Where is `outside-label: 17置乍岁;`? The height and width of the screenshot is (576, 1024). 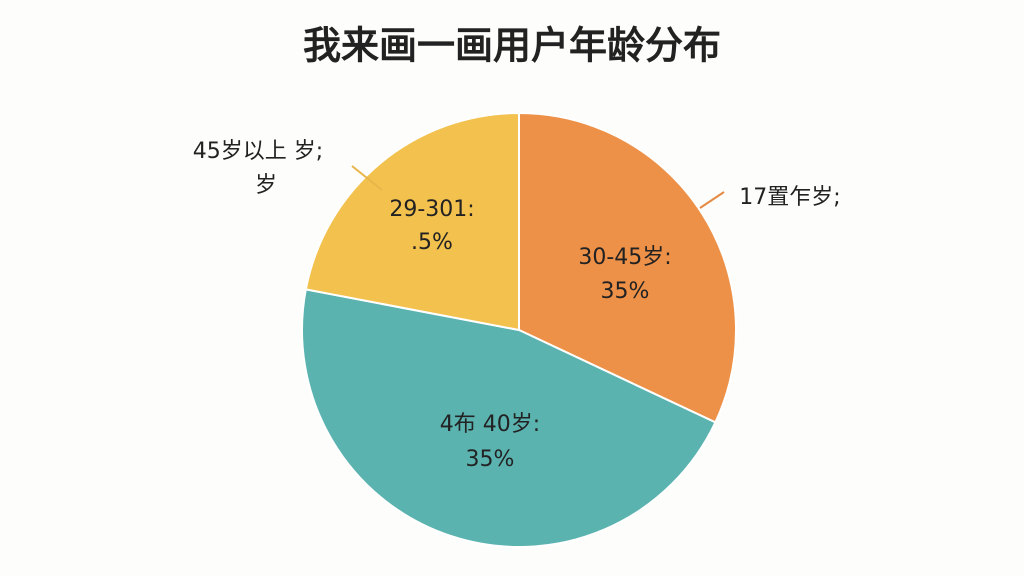
outside-label: 17置乍岁; is located at coordinates (789, 197).